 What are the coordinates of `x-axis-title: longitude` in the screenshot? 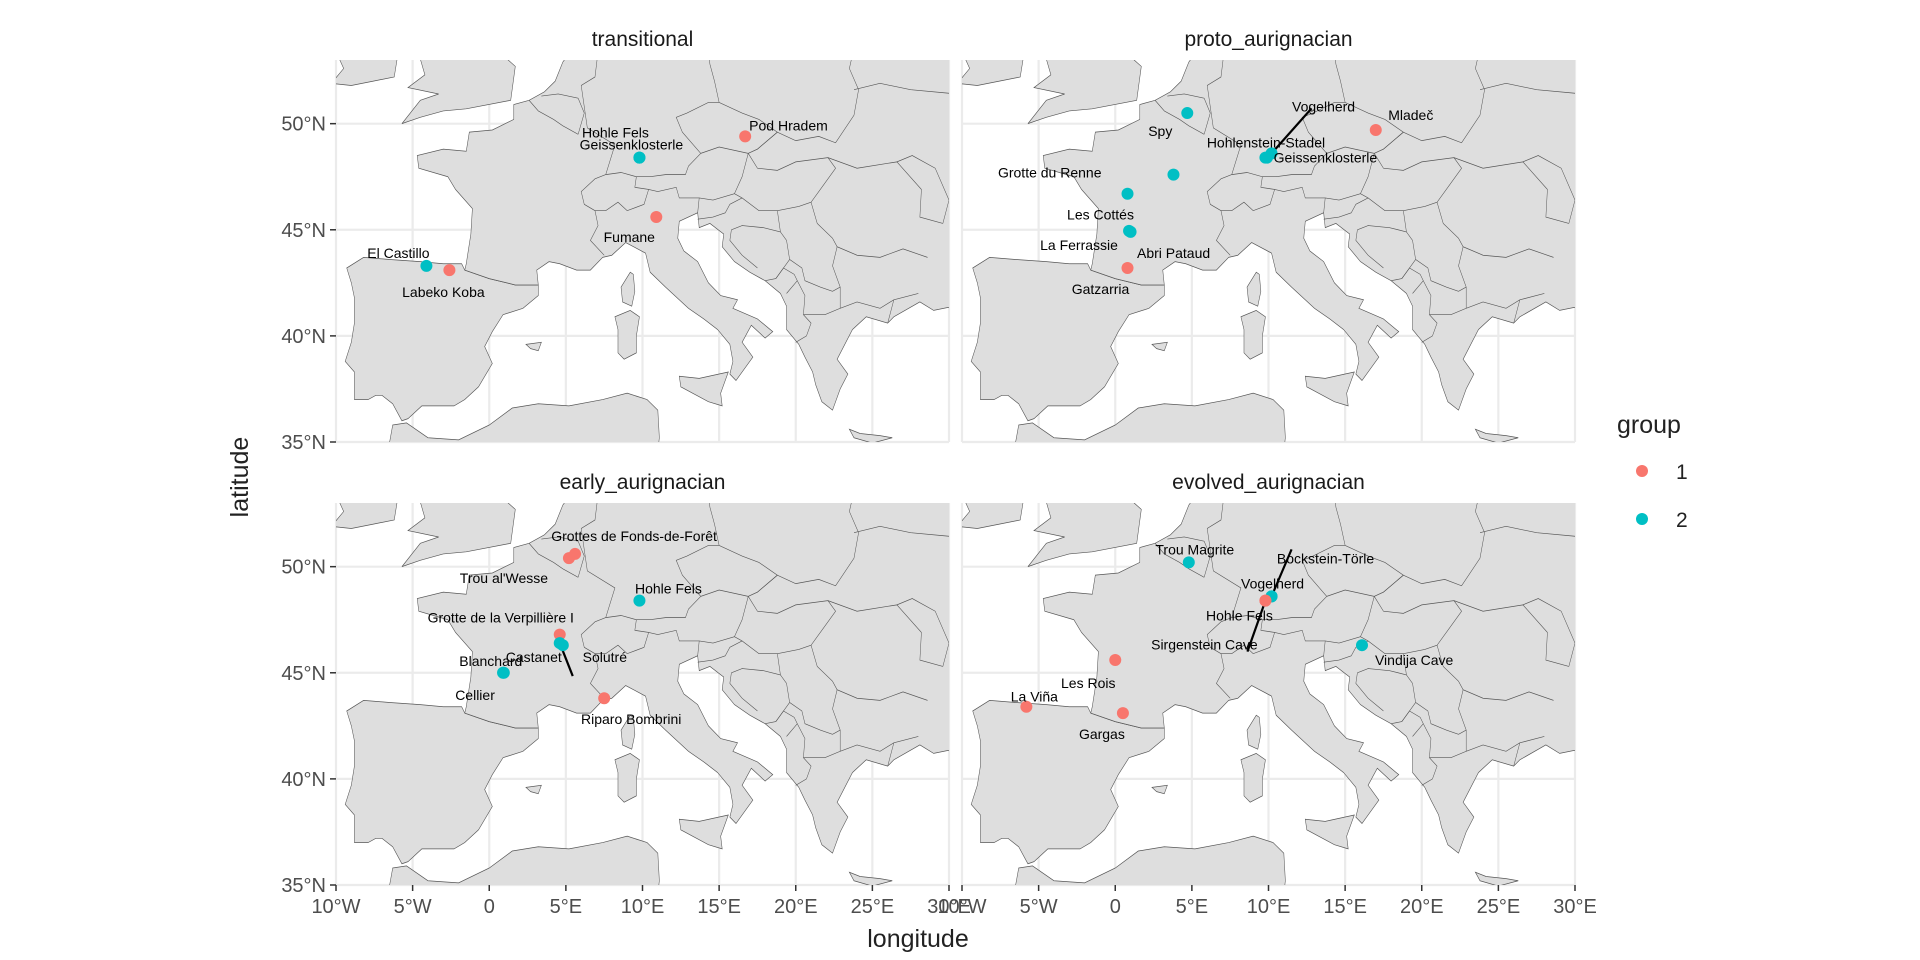 It's located at (917, 939).